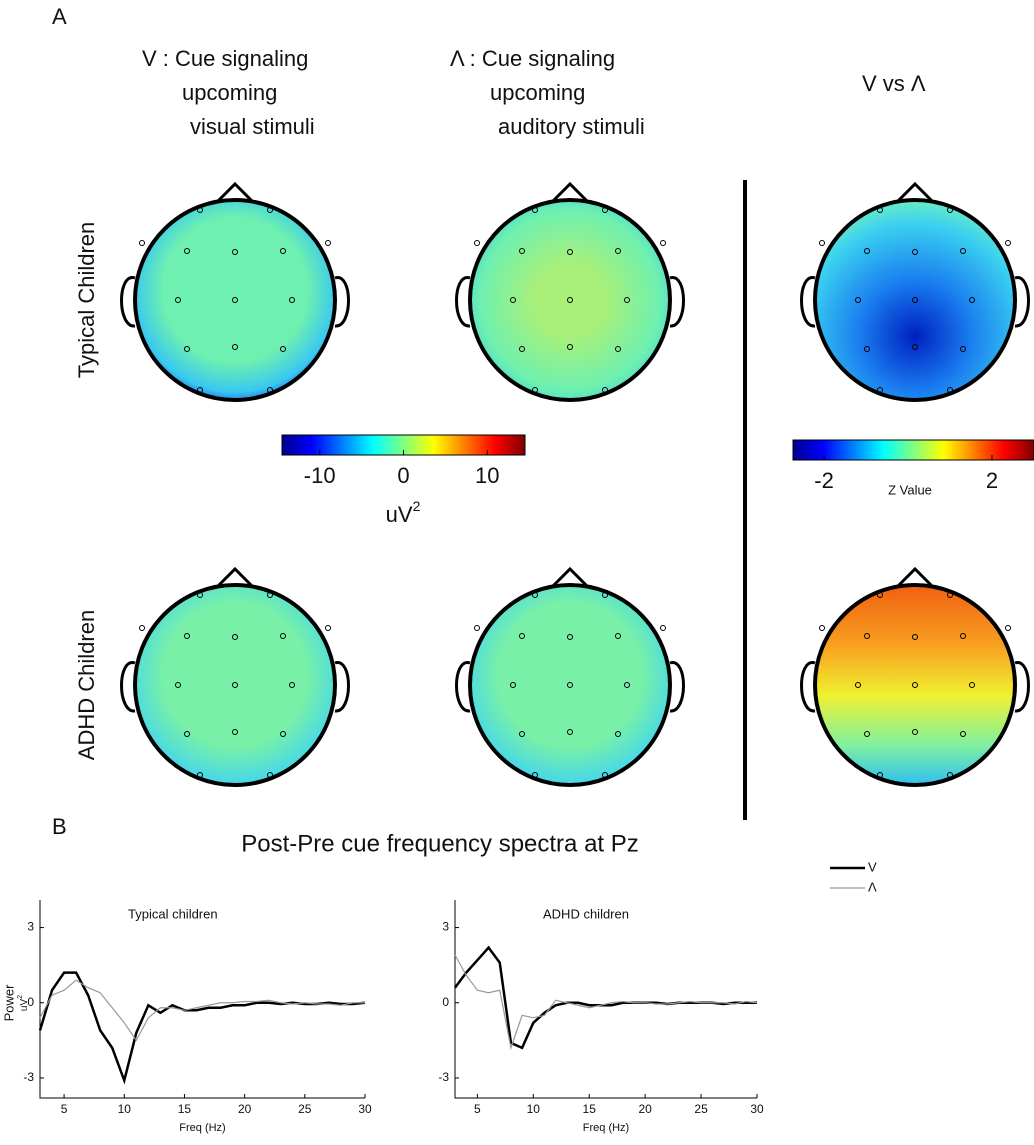 The image size is (1034, 1145). What do you see at coordinates (320, 475) in the screenshot?
I see `tick-label: -10` at bounding box center [320, 475].